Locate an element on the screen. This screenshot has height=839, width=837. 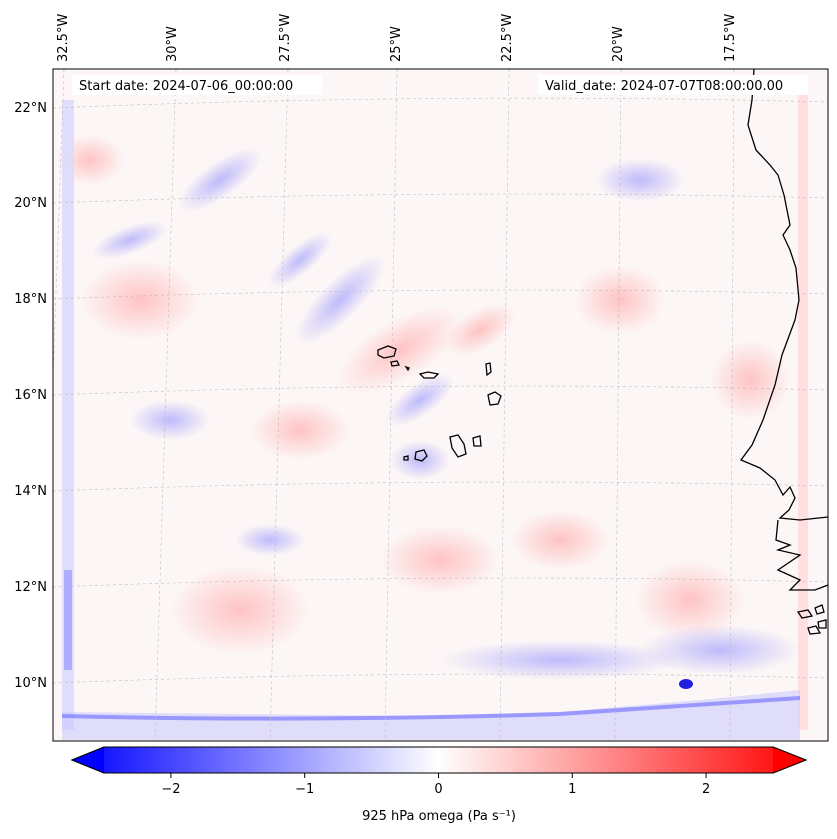
lon-label-22-5w: 22.5°W is located at coordinates (507, 38).